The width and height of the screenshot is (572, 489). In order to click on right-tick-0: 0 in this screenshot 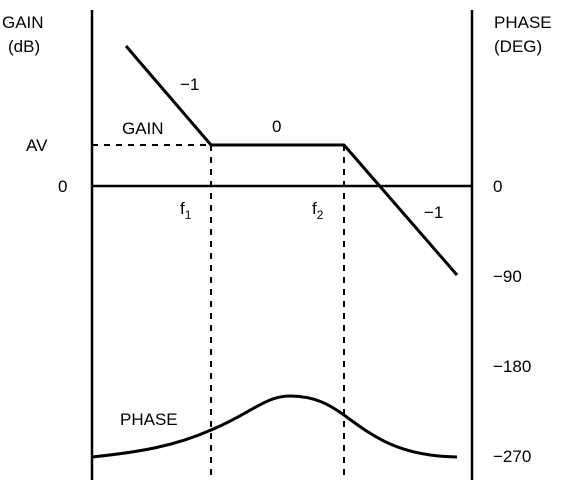, I will do `click(497, 186)`.